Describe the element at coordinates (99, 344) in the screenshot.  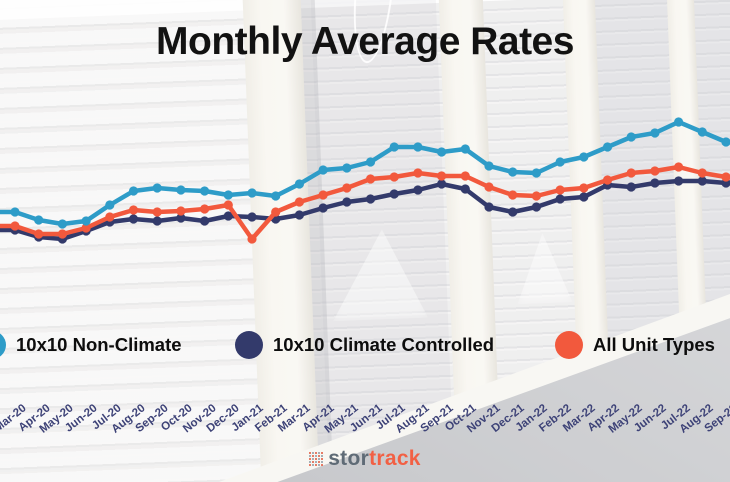
I see `legend-label: 10x10 Non-Climate` at that location.